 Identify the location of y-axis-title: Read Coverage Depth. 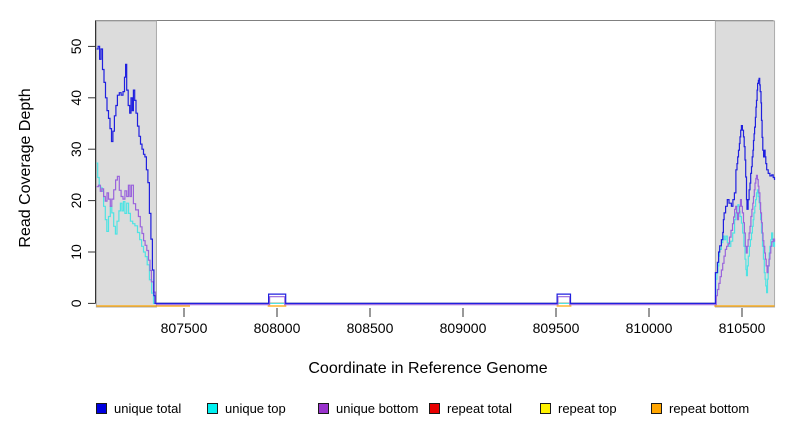
(25, 167).